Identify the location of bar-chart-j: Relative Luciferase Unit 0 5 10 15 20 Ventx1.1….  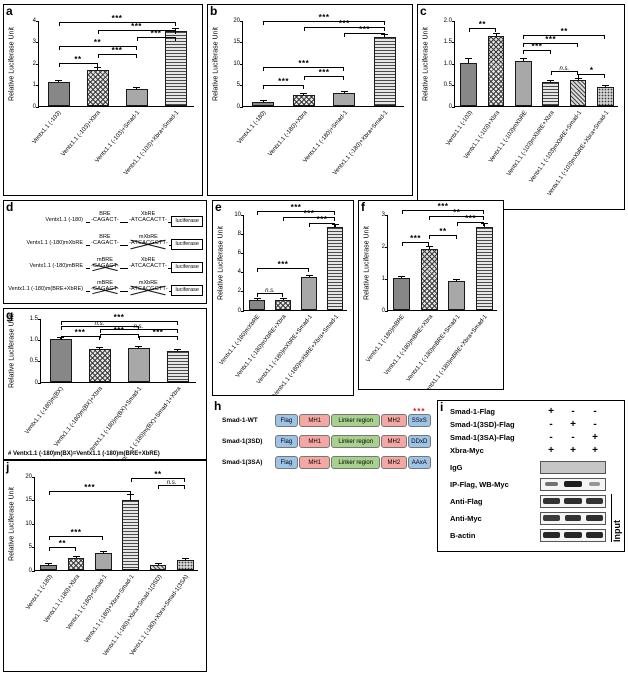
(105, 566).